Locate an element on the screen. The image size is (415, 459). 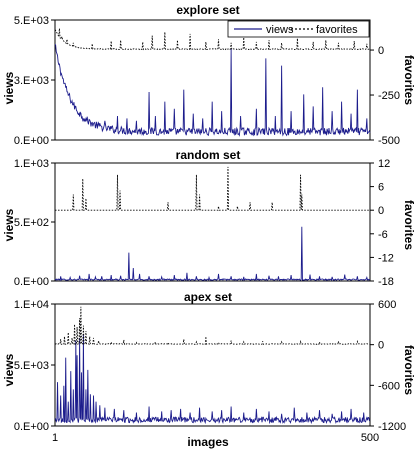
x-tick-label: 1 is located at coordinates (55, 438).